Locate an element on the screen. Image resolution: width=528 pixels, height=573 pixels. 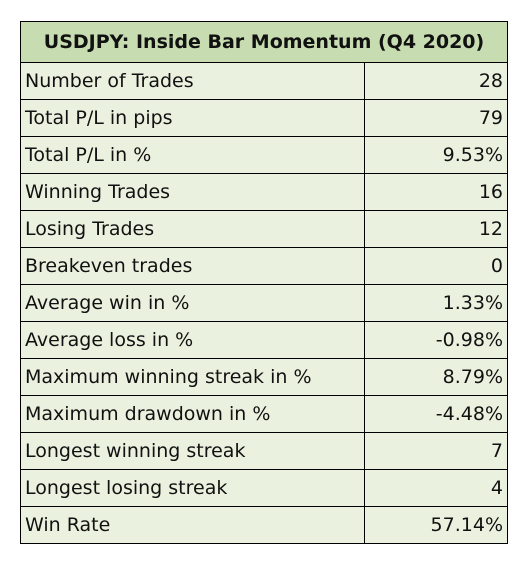
row-value-max-drawdown: -4.48% is located at coordinates (436, 414).